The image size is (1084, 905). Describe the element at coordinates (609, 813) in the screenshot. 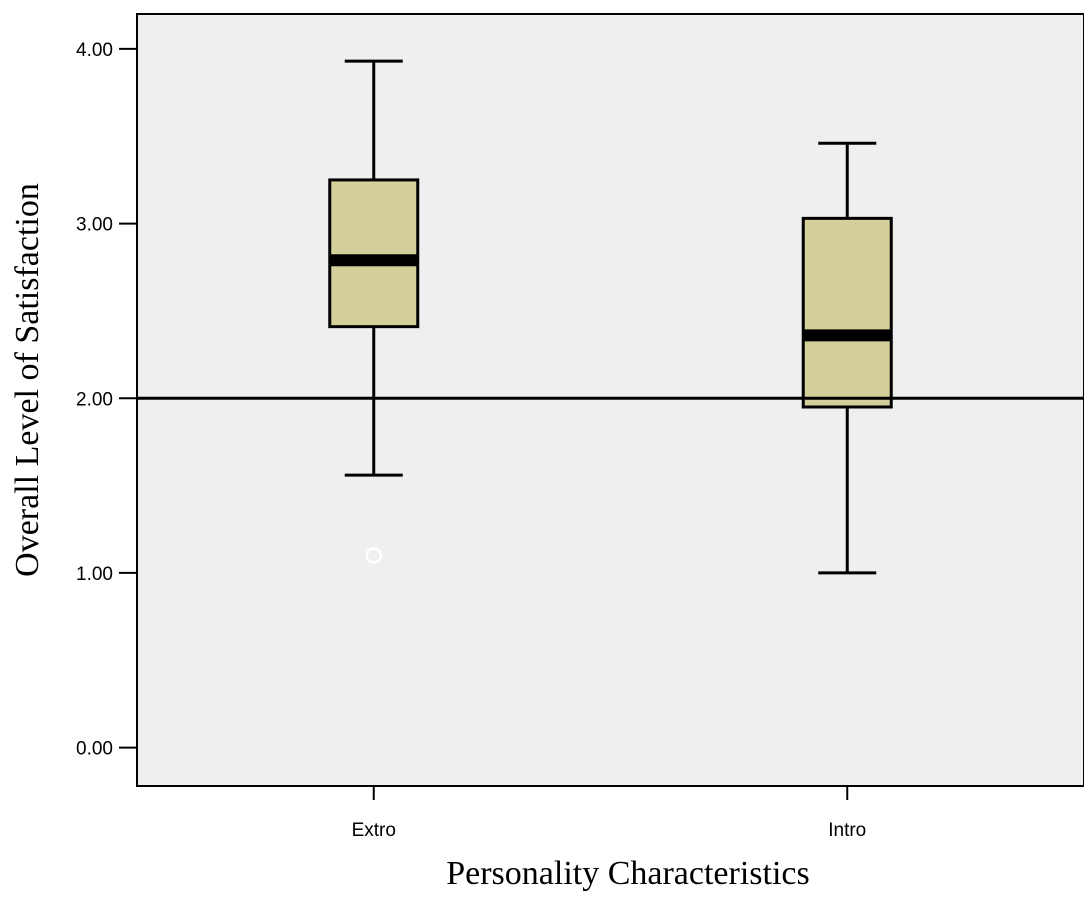

I see `x-axis-ticks: Extro Intro` at that location.